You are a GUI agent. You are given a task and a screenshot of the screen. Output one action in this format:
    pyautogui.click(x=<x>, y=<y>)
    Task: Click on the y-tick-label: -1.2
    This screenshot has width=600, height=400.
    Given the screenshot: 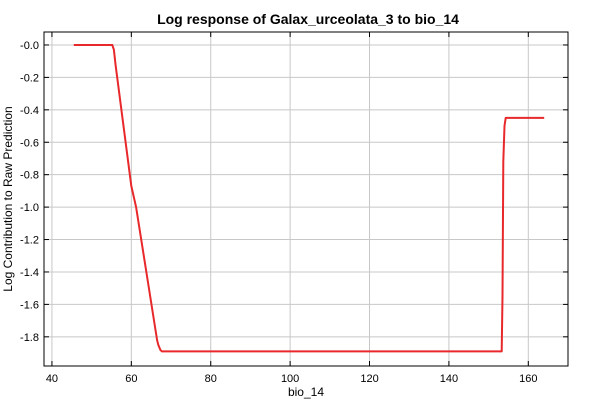 What is the action you would take?
    pyautogui.click(x=29, y=241)
    